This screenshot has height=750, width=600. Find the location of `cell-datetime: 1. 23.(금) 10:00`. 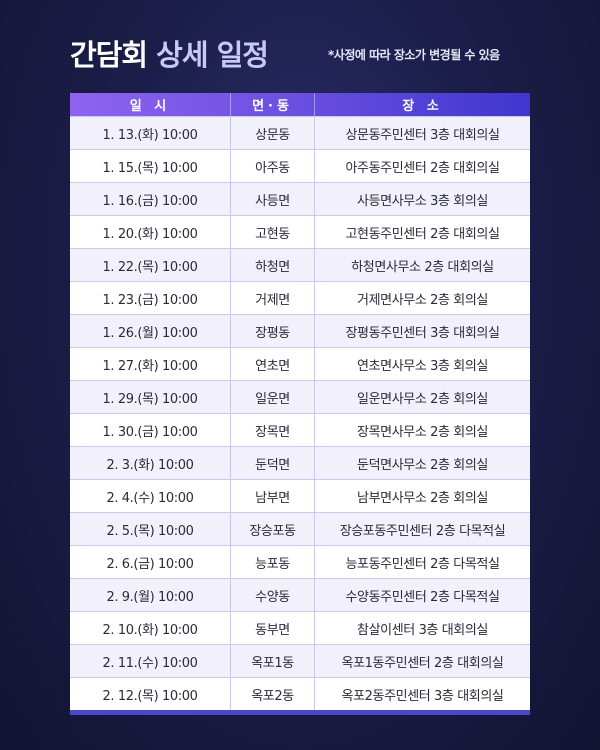

cell-datetime: 1. 23.(금) 10:00 is located at coordinates (150, 298).